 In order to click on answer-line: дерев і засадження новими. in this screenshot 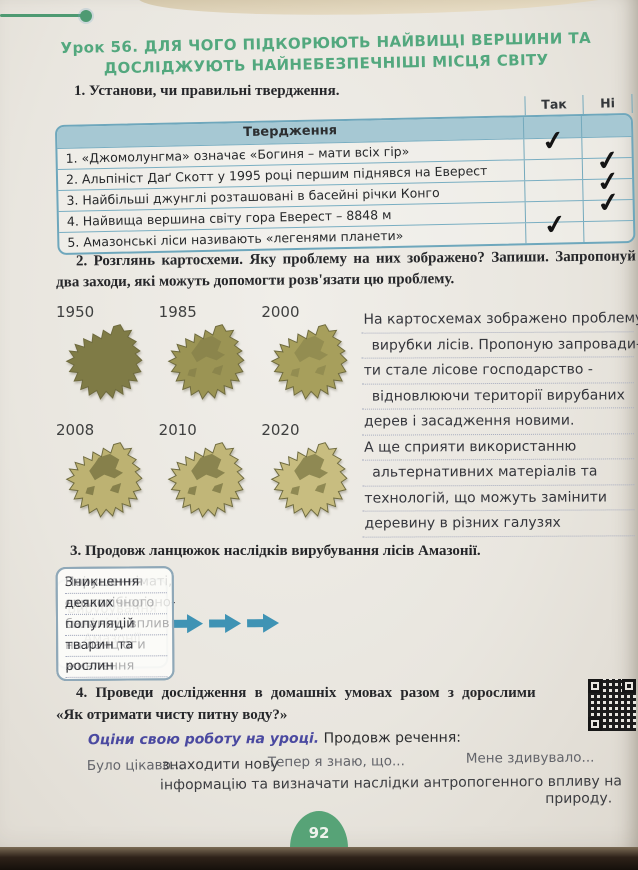, I will do `click(498, 422)`.